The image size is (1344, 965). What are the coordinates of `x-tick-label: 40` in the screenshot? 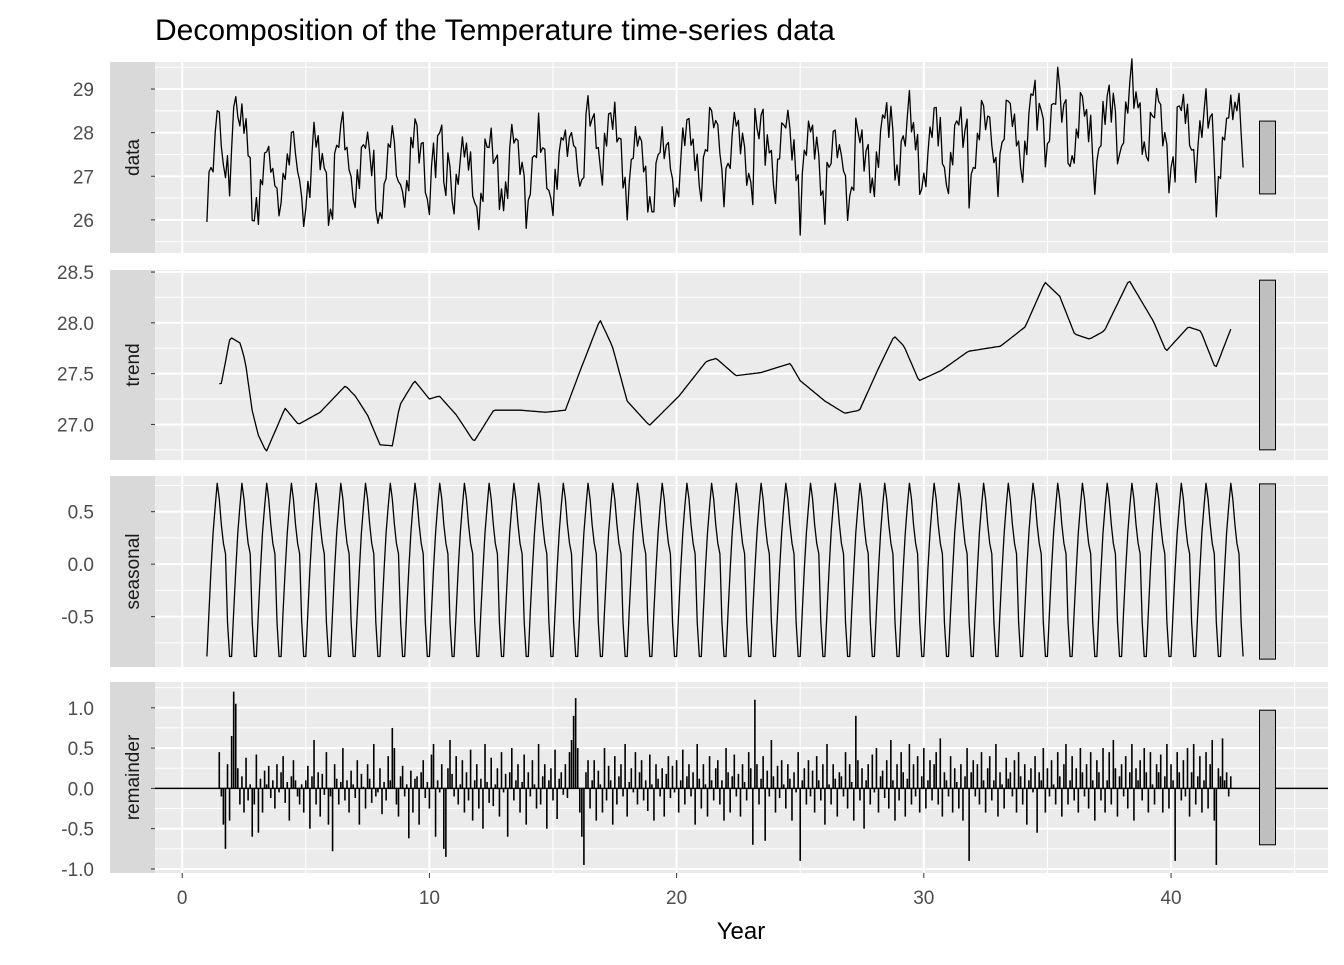 It's located at (1170, 898).